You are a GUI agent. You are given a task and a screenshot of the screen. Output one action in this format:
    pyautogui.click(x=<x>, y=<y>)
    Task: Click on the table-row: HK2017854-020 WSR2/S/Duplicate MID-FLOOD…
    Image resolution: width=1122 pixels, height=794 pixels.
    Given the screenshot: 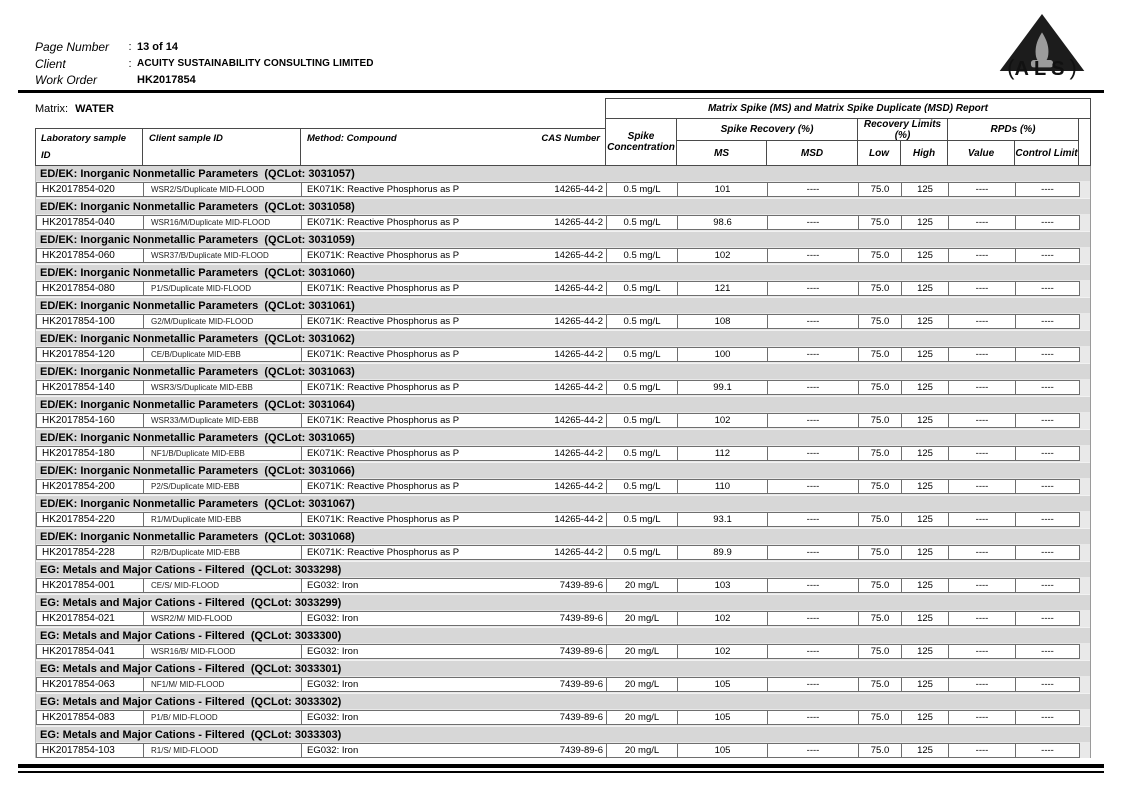 What is the action you would take?
    pyautogui.click(x=563, y=189)
    